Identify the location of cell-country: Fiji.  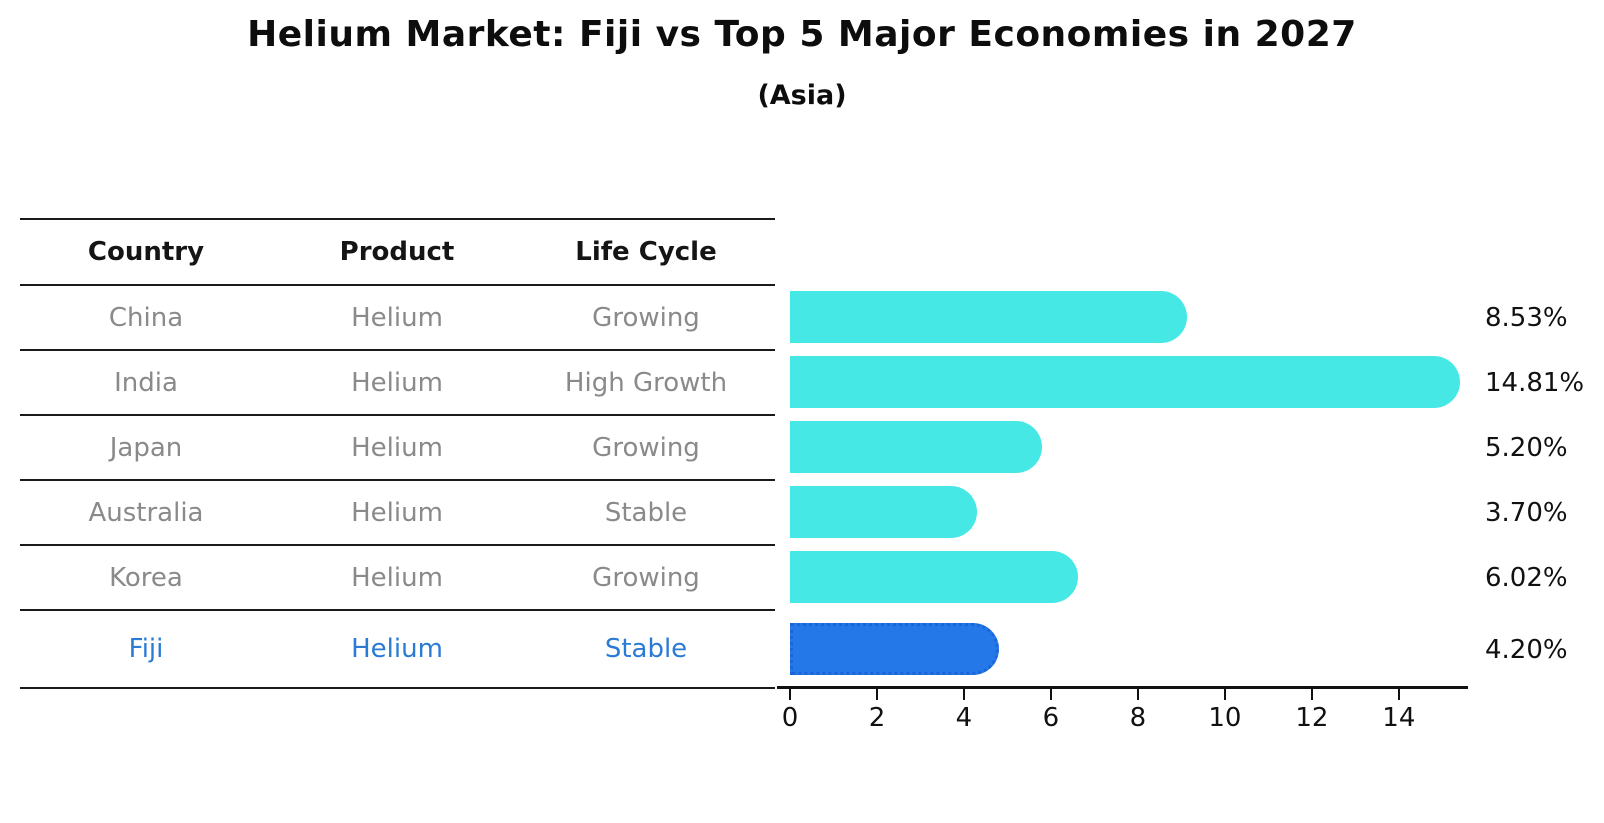
(146, 649).